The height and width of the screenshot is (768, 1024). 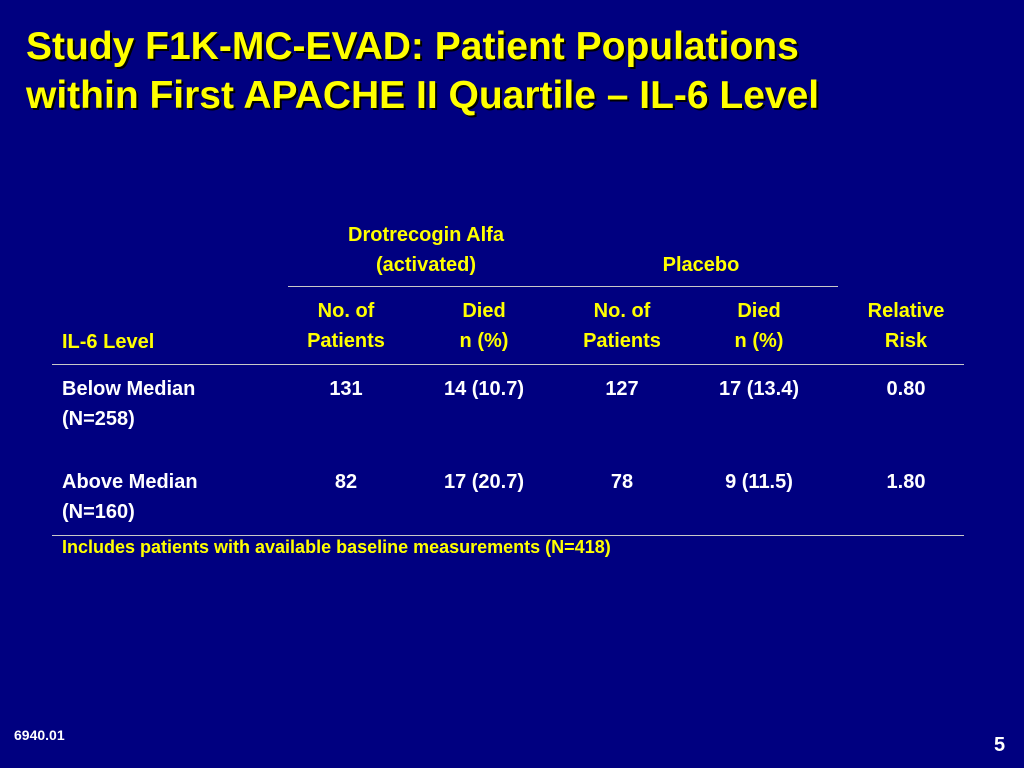 What do you see at coordinates (622, 341) in the screenshot?
I see `column-header-plac-patients-line-2: Patients` at bounding box center [622, 341].